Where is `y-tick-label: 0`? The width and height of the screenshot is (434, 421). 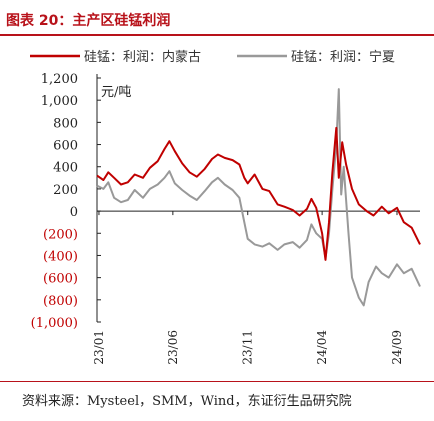
y-tick-label: 0 is located at coordinates (74, 212).